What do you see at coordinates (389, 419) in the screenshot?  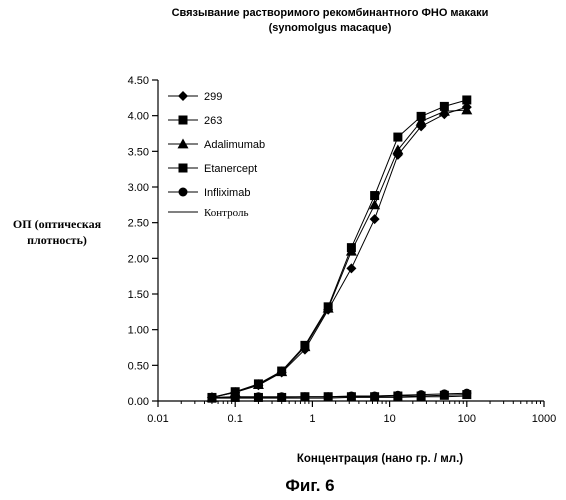 I see `x-tick-label: 10` at bounding box center [389, 419].